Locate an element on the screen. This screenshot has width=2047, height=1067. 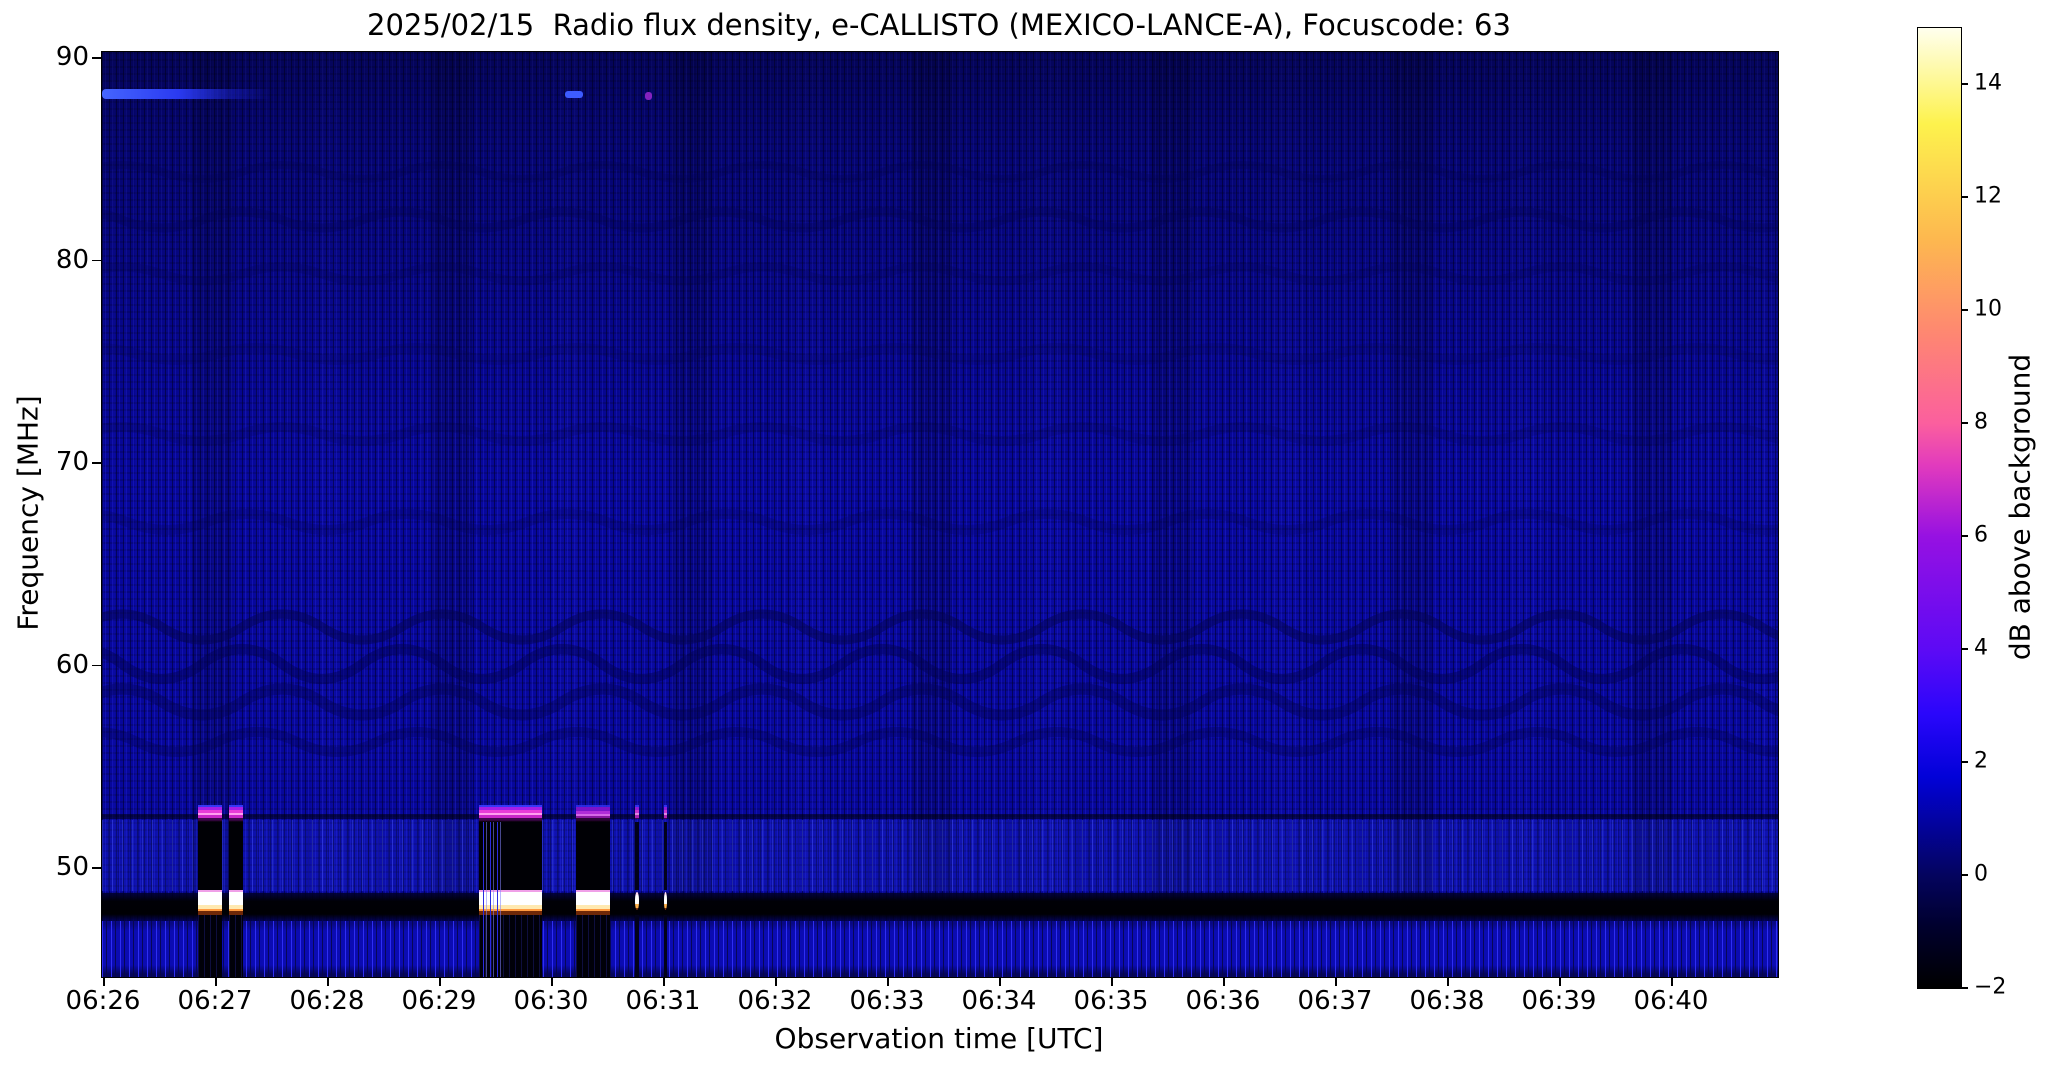
burst-0630a-b-cap is located at coordinates (593, 813).